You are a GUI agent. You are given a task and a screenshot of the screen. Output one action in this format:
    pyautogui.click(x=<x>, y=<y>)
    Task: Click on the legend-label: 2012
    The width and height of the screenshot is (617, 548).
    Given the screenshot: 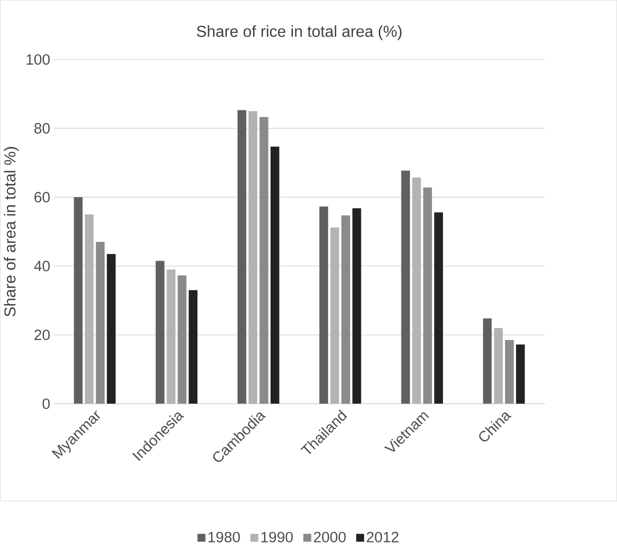 What is the action you would take?
    pyautogui.click(x=382, y=537)
    